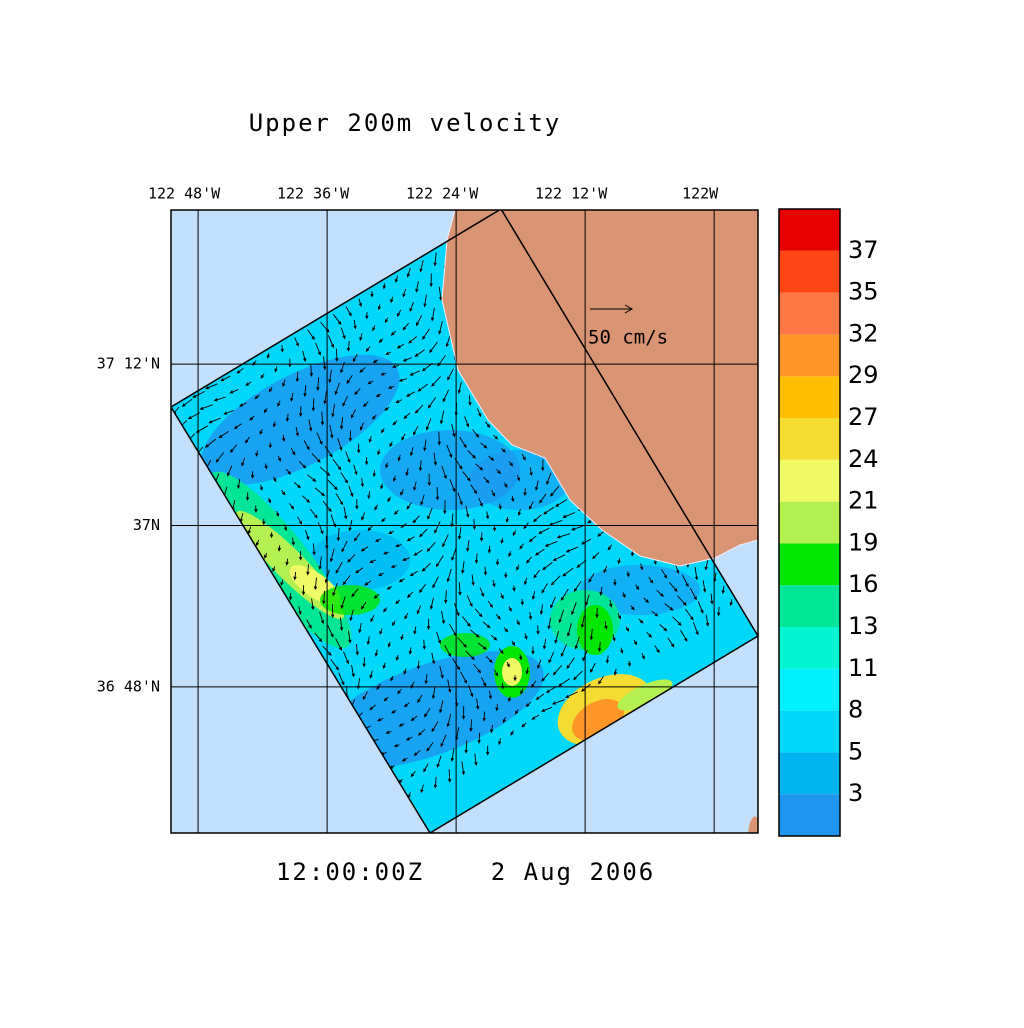  Describe the element at coordinates (128, 364) in the screenshot. I see `y-tick-label: 37 12'N` at that location.